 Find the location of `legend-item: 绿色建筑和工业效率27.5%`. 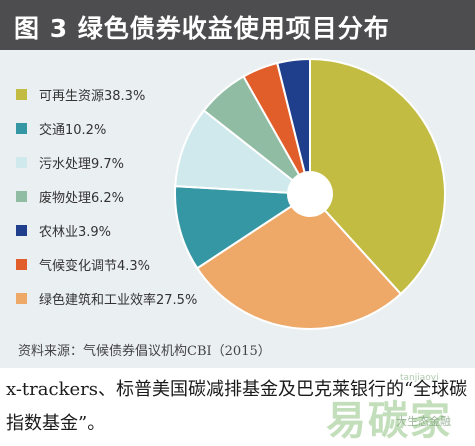

legend-item: 绿色建筑和工业效率27.5% is located at coordinates (106, 298).